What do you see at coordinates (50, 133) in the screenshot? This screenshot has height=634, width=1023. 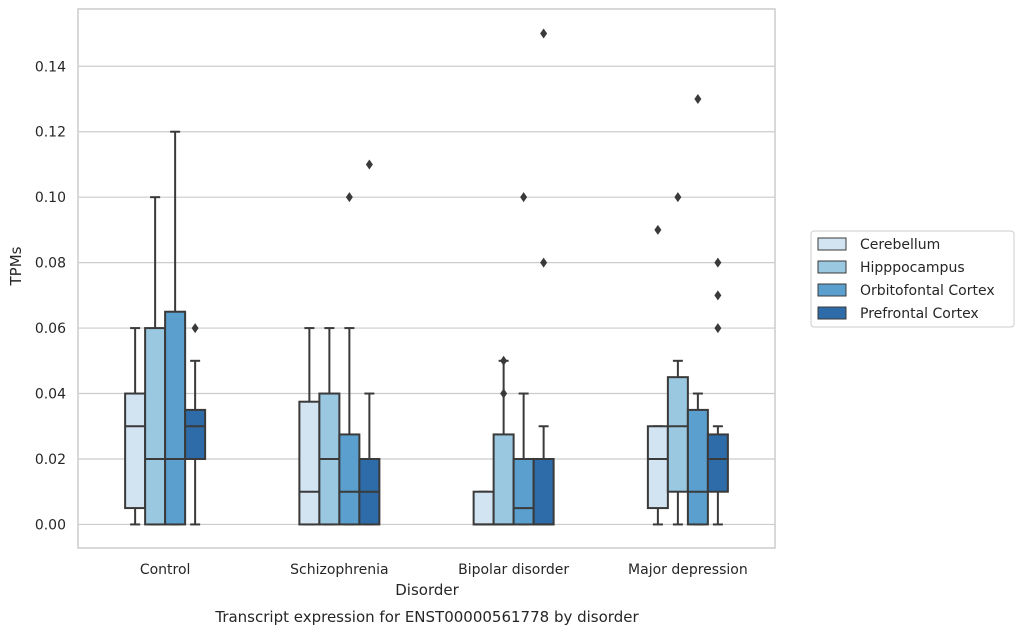 I see `y-tick-label: 0.12` at bounding box center [50, 133].